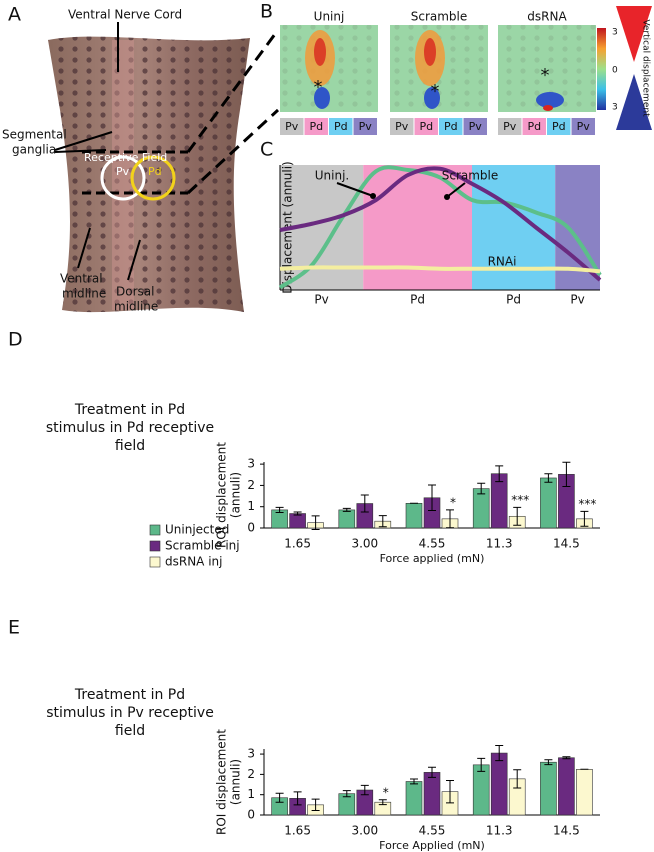 The height and width of the screenshot is (852, 654). What do you see at coordinates (15, 340) in the screenshot?
I see `panel-label: D` at bounding box center [15, 340].